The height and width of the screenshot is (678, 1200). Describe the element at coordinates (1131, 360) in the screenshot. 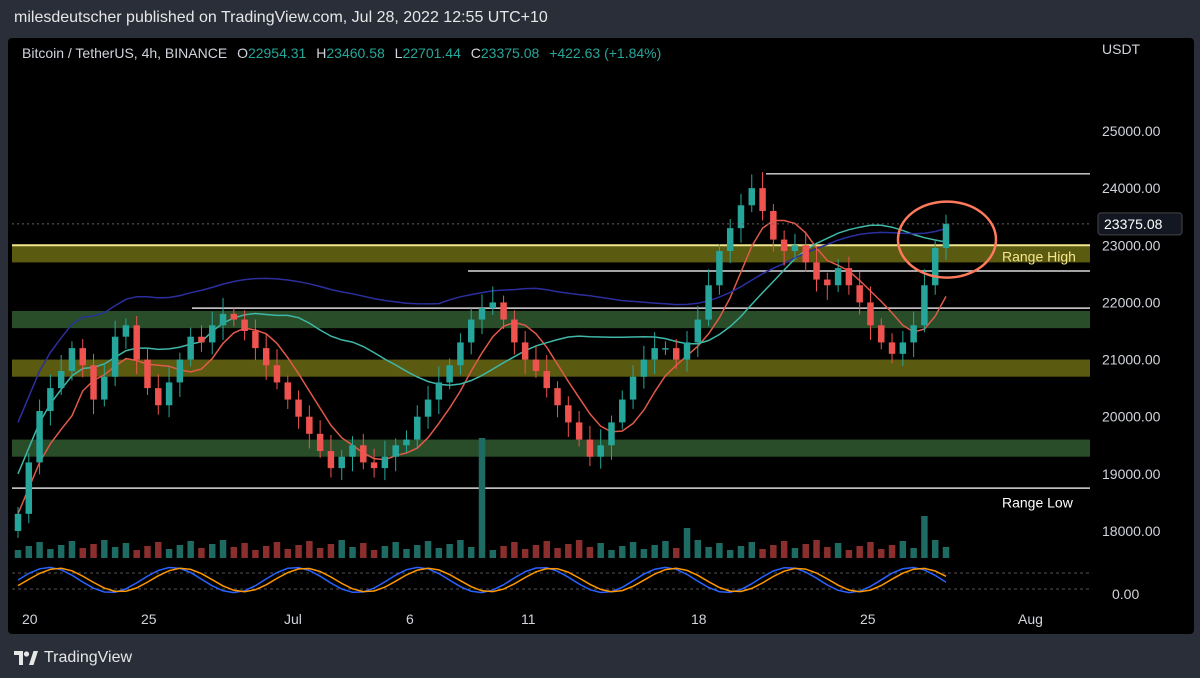

I see `y-tick-label: 21000.00` at that location.